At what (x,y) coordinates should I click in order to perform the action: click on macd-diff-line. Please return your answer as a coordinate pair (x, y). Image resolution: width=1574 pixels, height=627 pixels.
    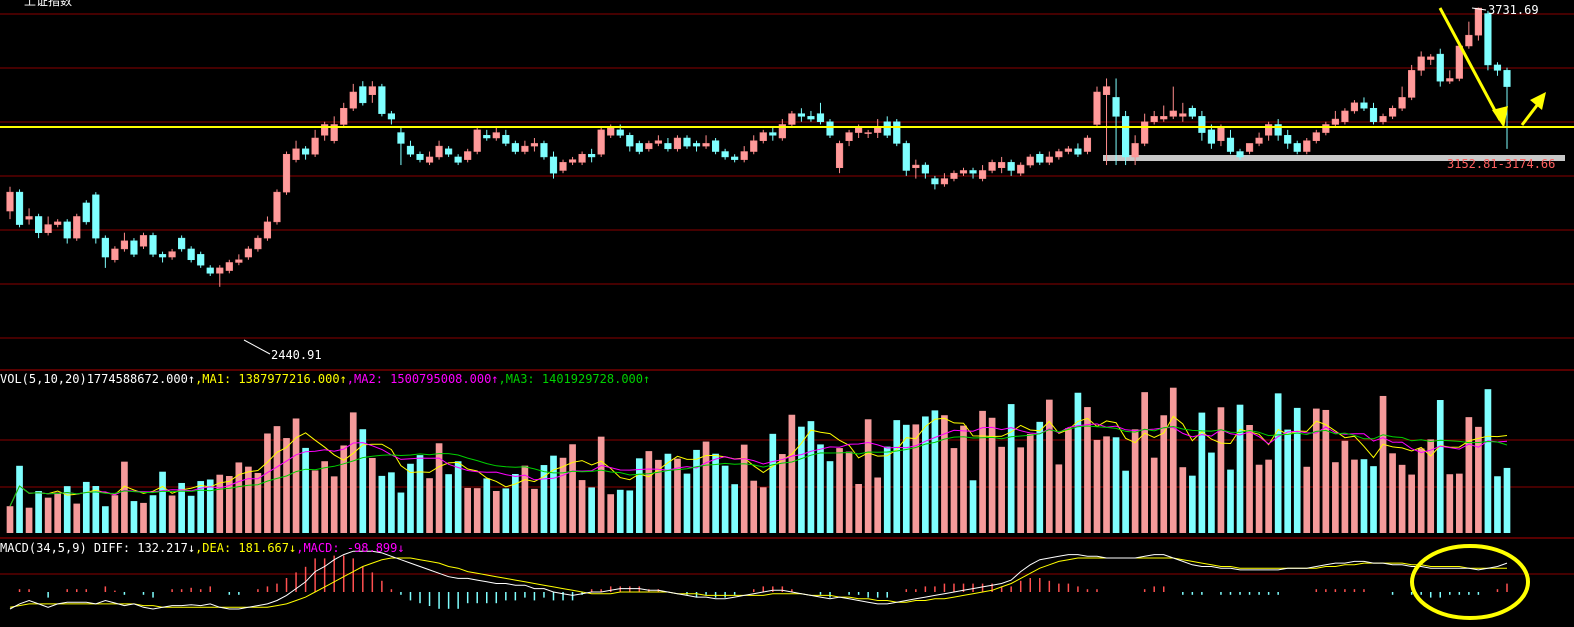
    Looking at the image, I should click on (758, 580).